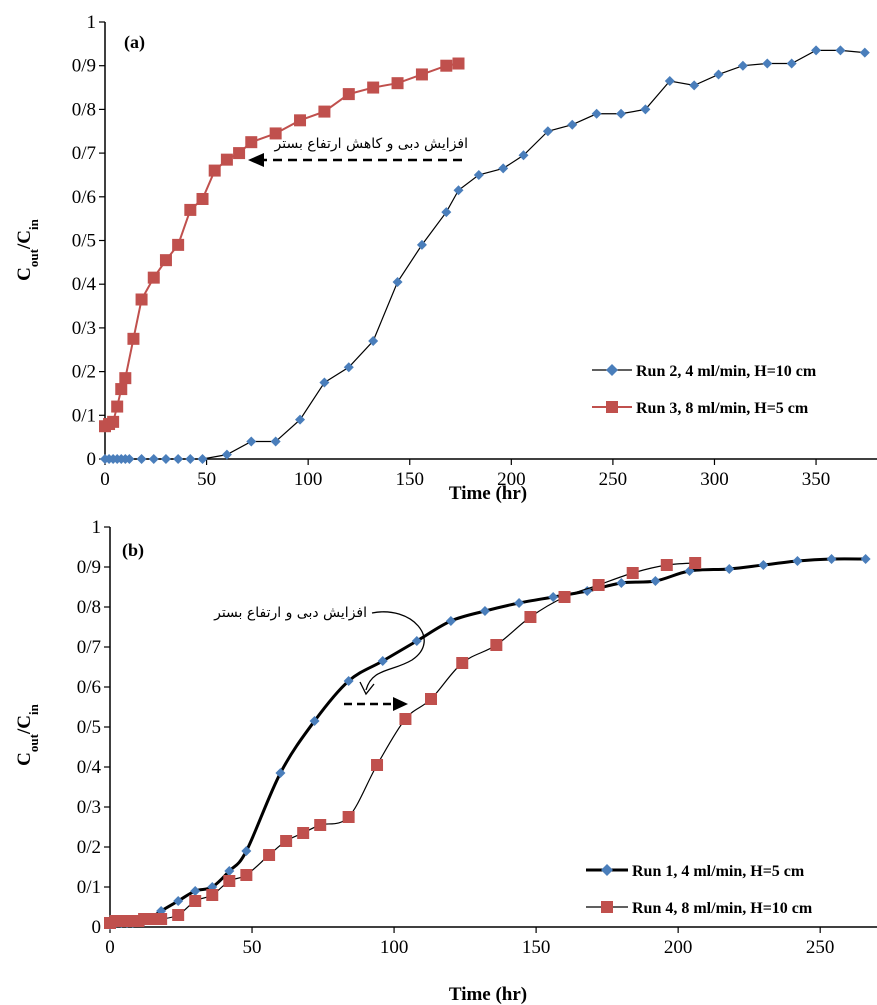 The height and width of the screenshot is (1005, 877). Describe the element at coordinates (371, 144) in the screenshot. I see `annotation-text: افزایش دبی و کاهش ارتفاع بستر` at that location.